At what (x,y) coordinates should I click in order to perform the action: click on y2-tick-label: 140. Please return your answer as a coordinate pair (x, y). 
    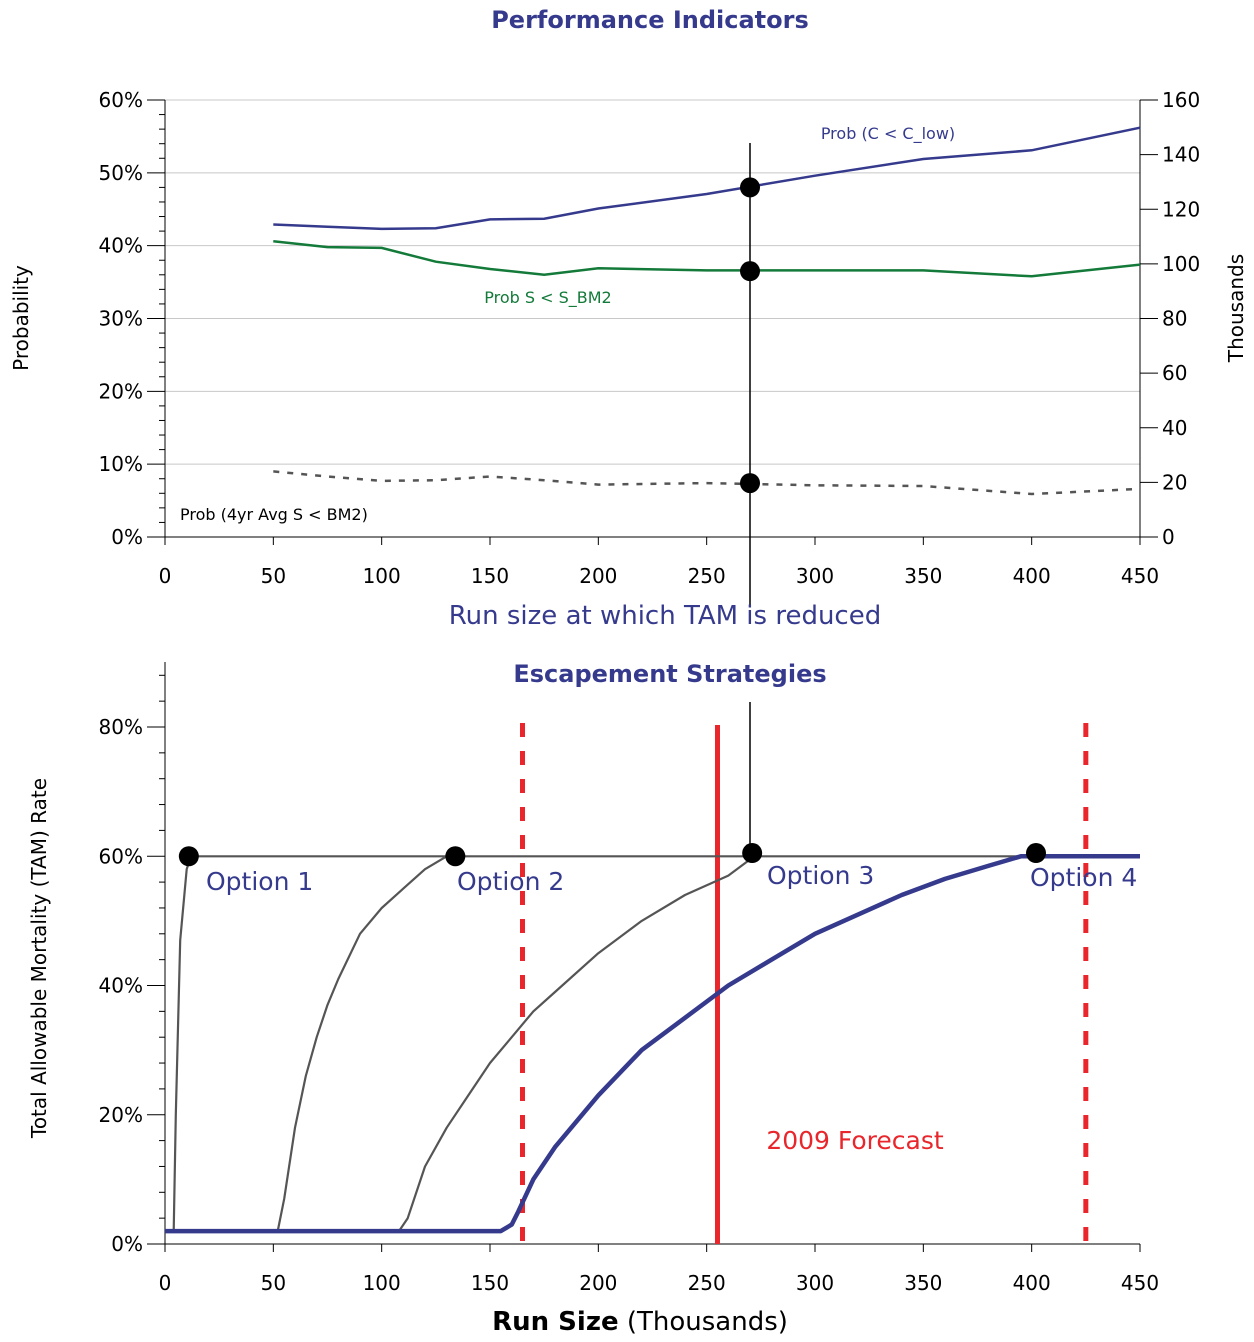
    Looking at the image, I should click on (1181, 155).